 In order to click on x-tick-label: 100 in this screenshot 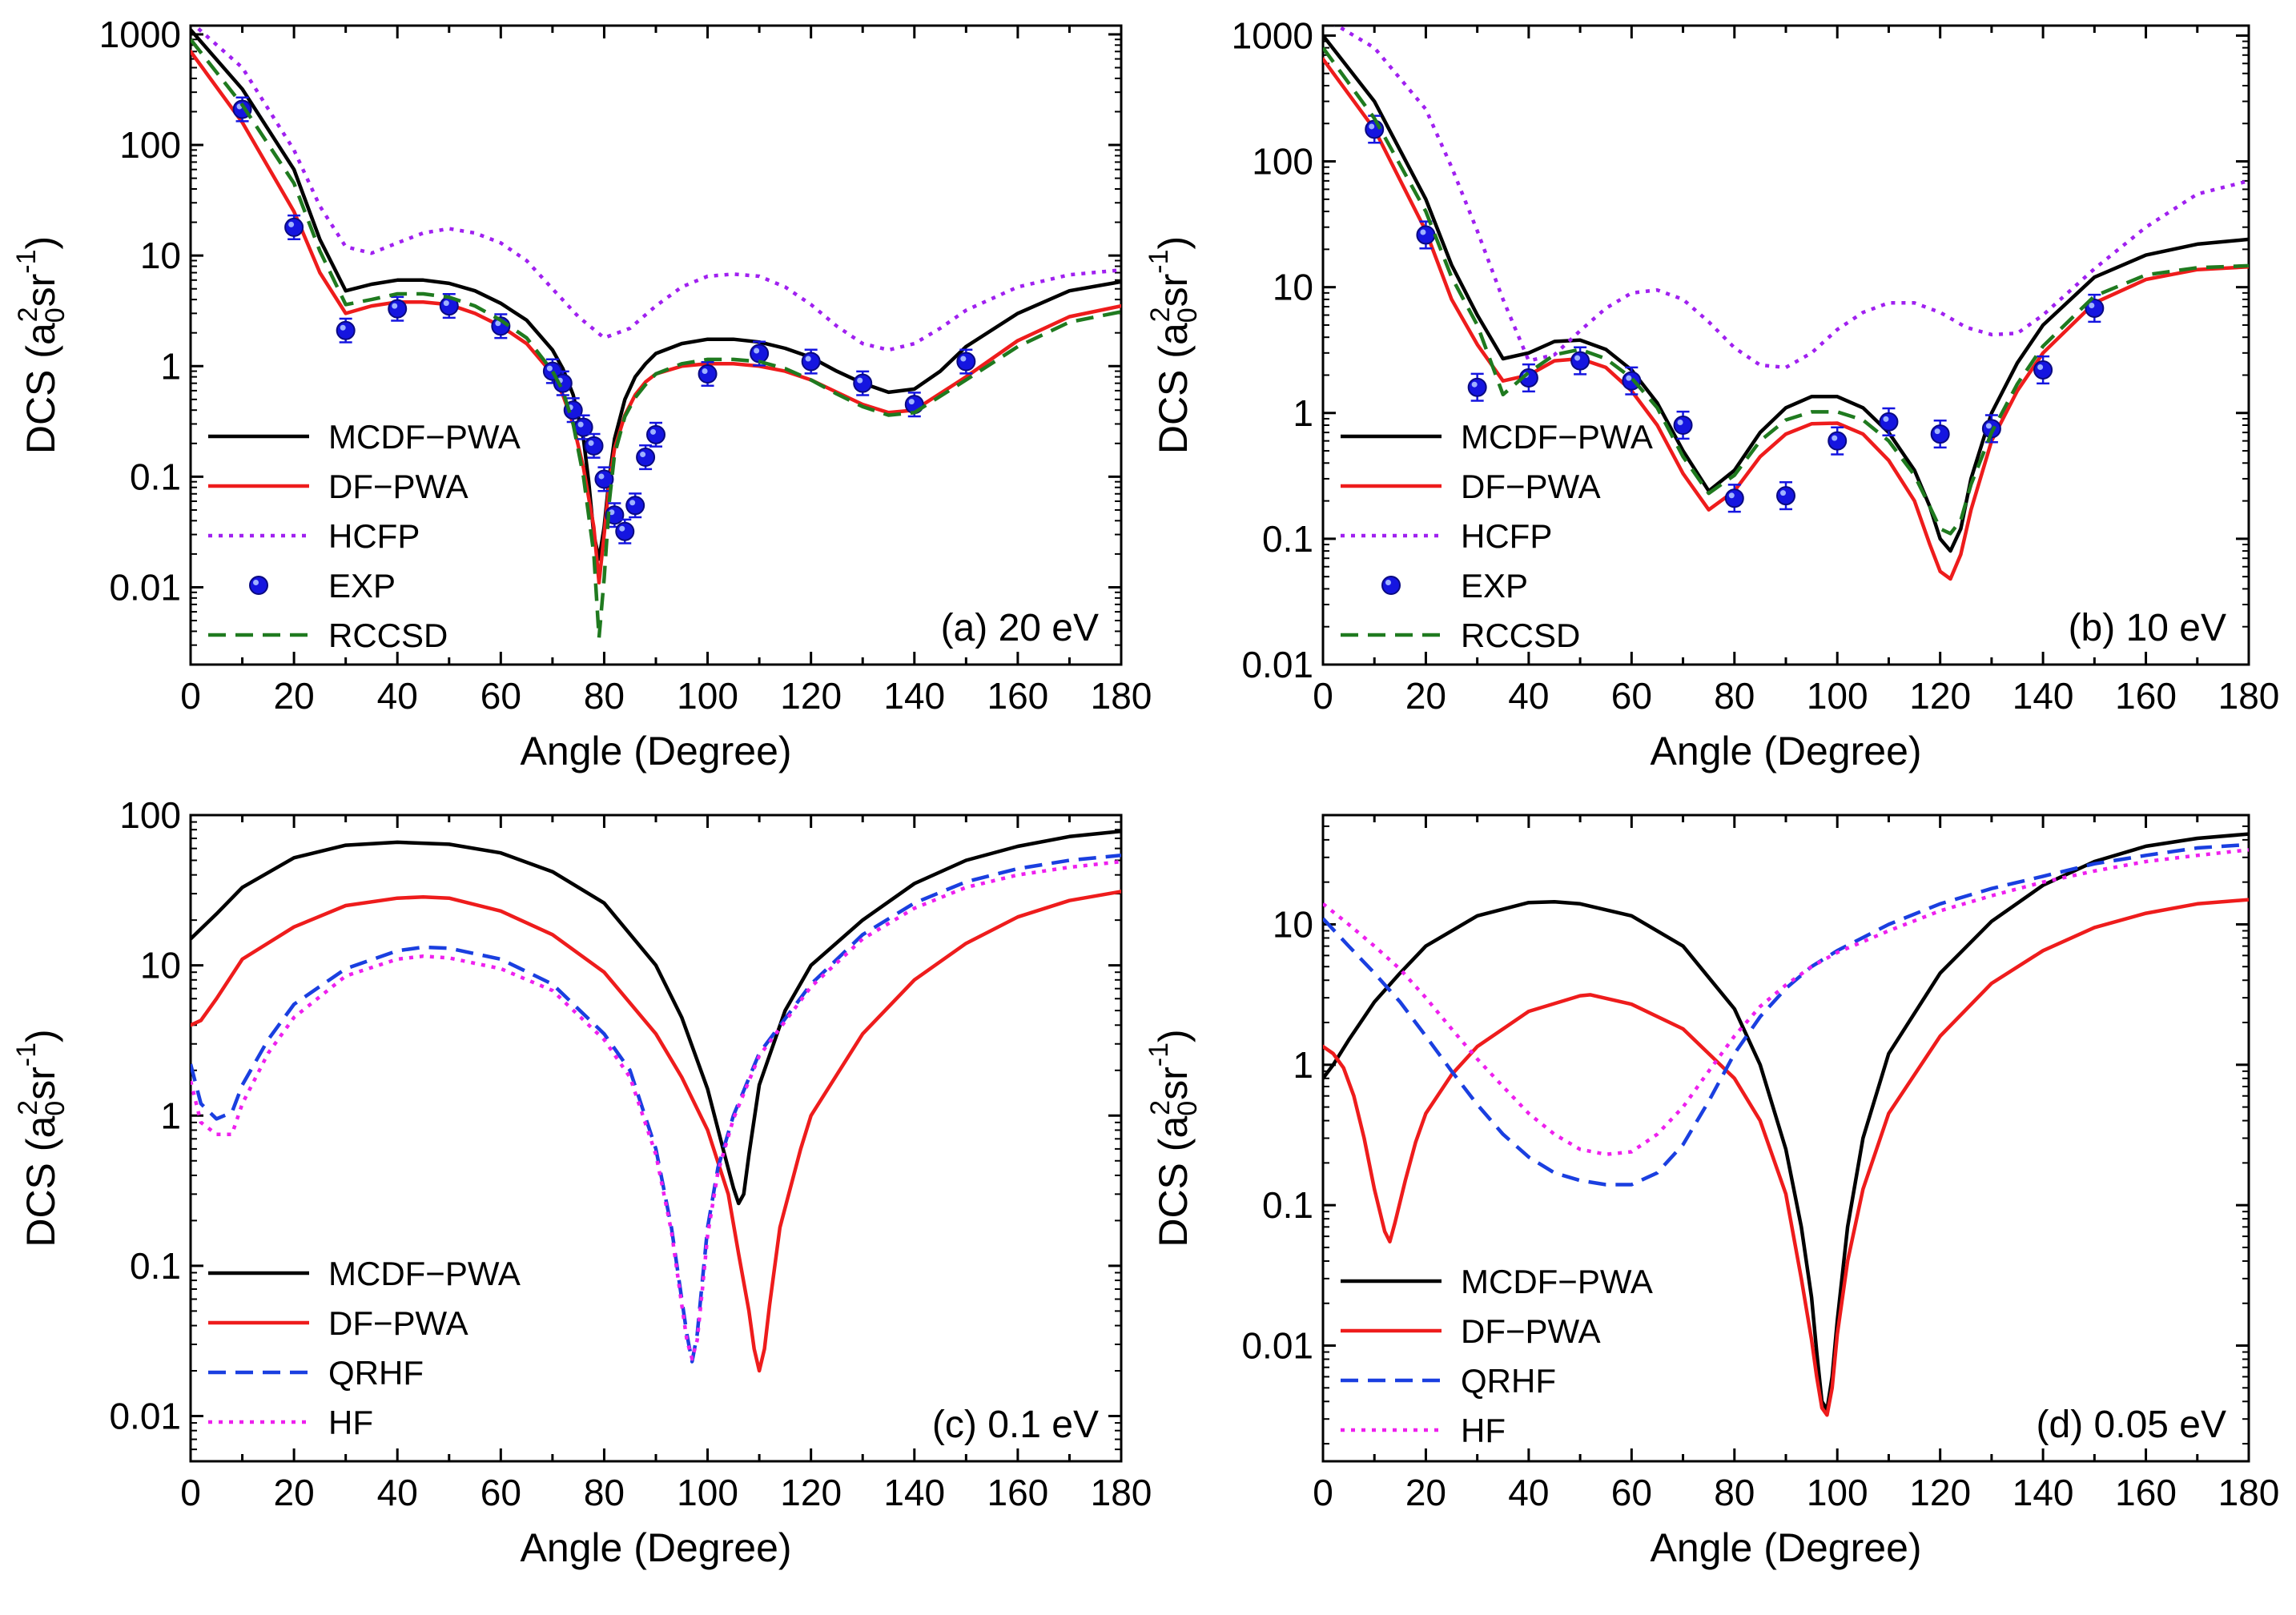, I will do `click(708, 1492)`.